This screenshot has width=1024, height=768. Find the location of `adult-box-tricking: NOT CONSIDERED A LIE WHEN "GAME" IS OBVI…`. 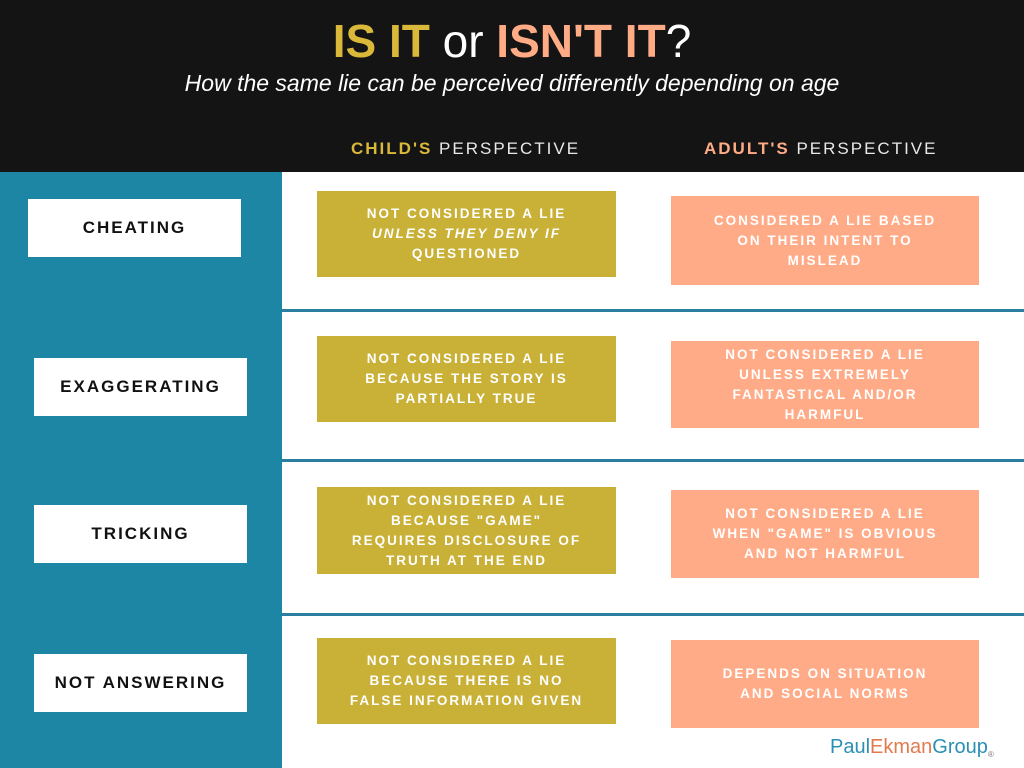

adult-box-tricking: NOT CONSIDERED A LIE WHEN "GAME" IS OBVI… is located at coordinates (825, 534).